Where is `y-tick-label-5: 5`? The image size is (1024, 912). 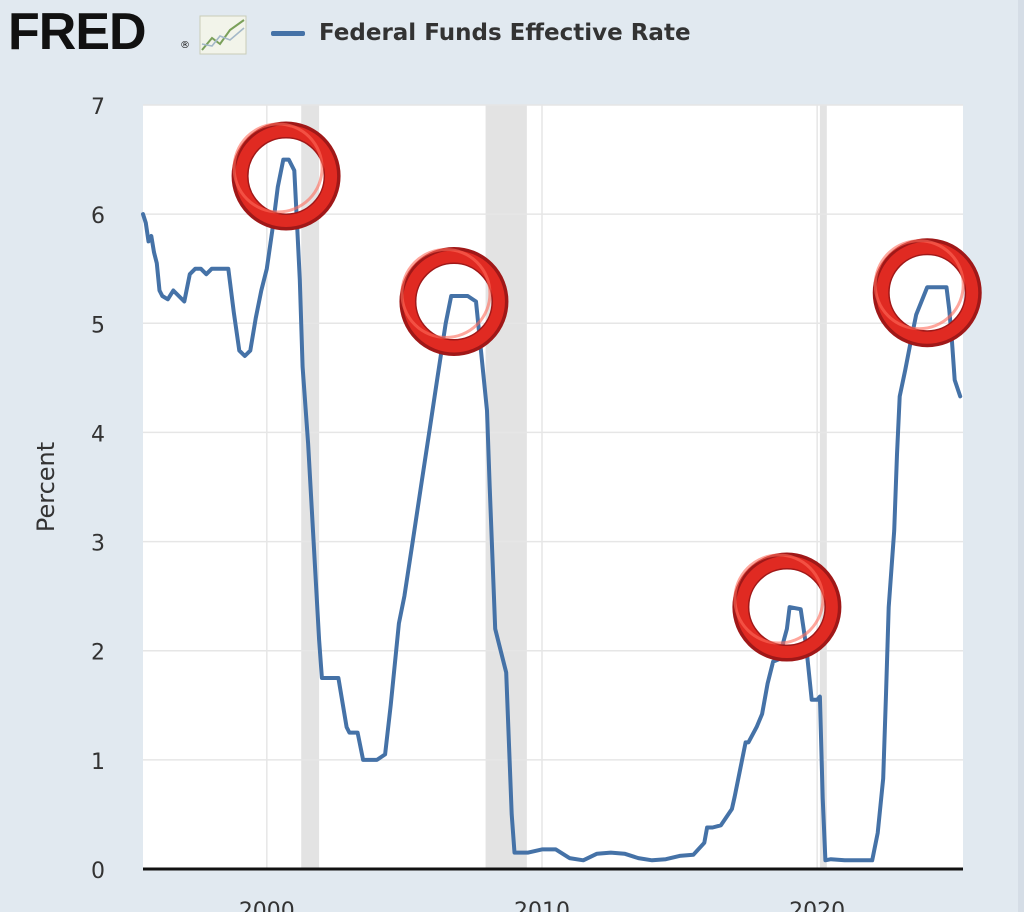 y-tick-label-5: 5 is located at coordinates (98, 325).